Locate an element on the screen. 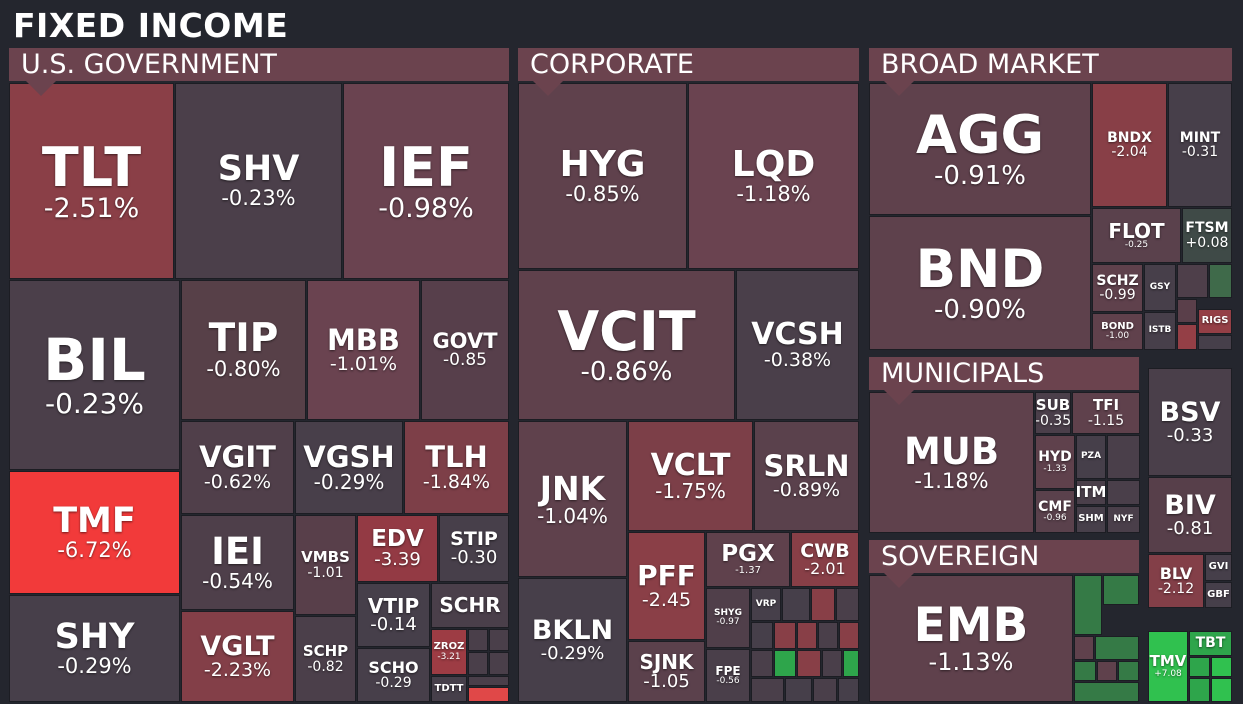 The width and height of the screenshot is (1243, 704). section-header-us-government: U.S. GOVERNMENT is located at coordinates (259, 64).